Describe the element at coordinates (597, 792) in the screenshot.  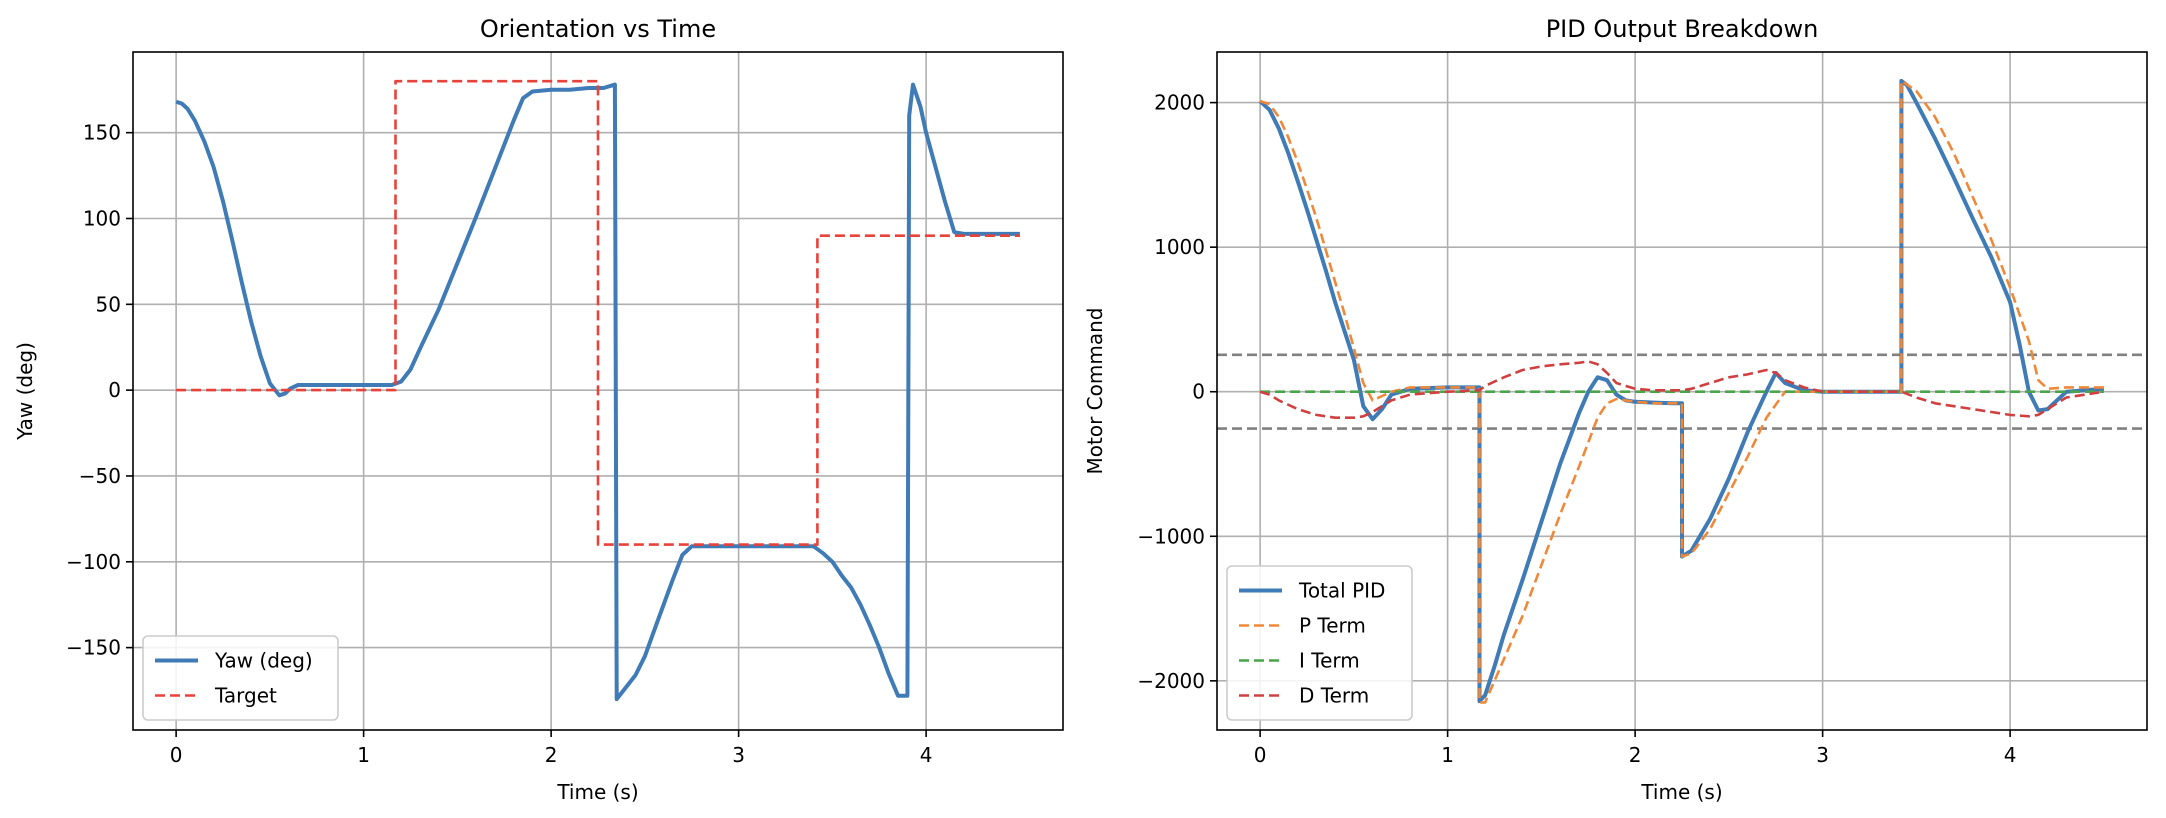
I see `chart0-x-axis-label: Time (s)` at that location.